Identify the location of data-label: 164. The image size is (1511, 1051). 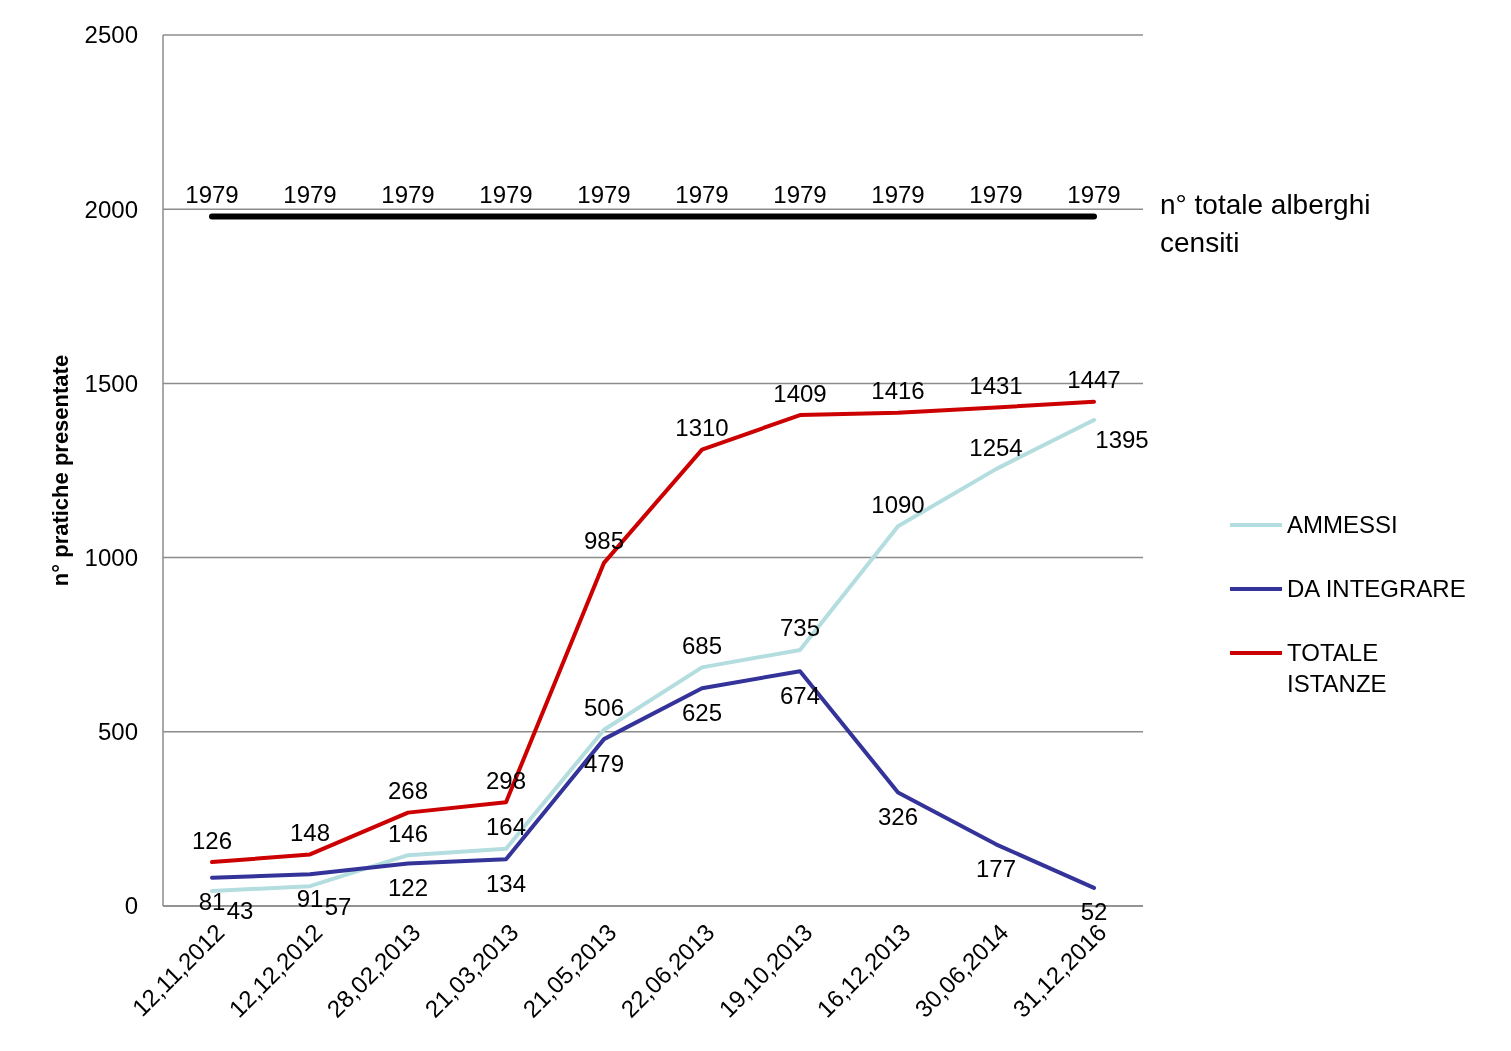
(506, 827).